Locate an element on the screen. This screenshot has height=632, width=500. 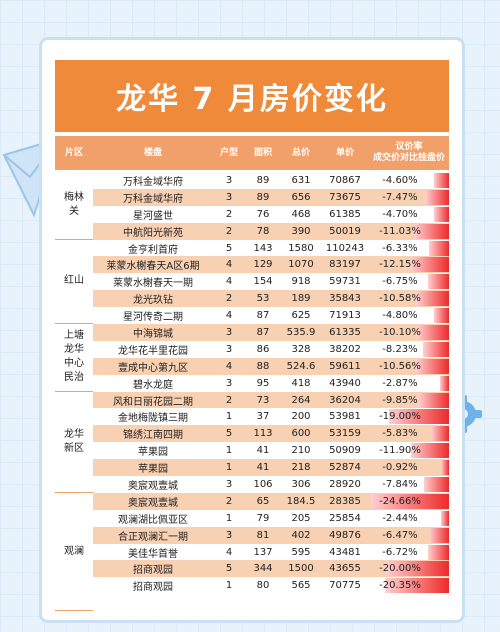
total-cell: 1500 is located at coordinates (301, 569).